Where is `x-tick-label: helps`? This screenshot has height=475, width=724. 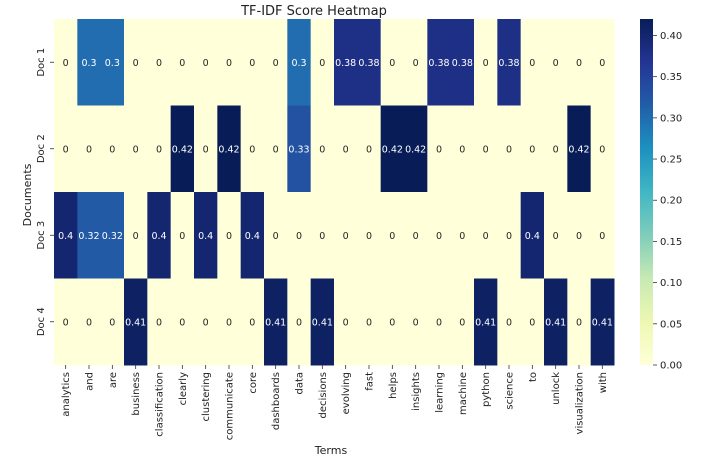
x-tick-label: helps is located at coordinates (393, 385).